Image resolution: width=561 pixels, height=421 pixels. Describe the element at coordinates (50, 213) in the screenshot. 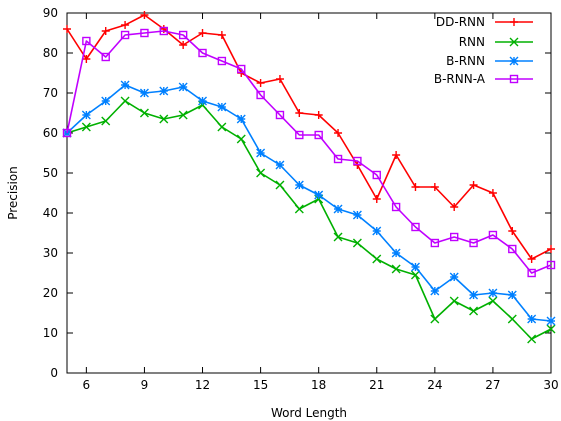

I see `y-tick-label: 40` at that location.